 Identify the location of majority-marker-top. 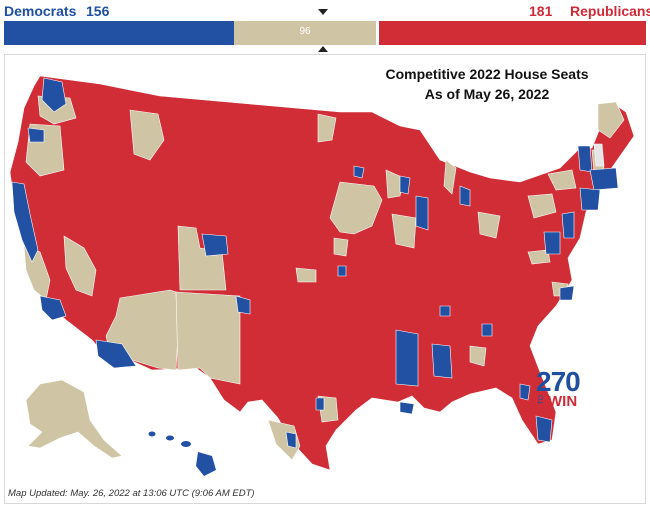
(323, 12).